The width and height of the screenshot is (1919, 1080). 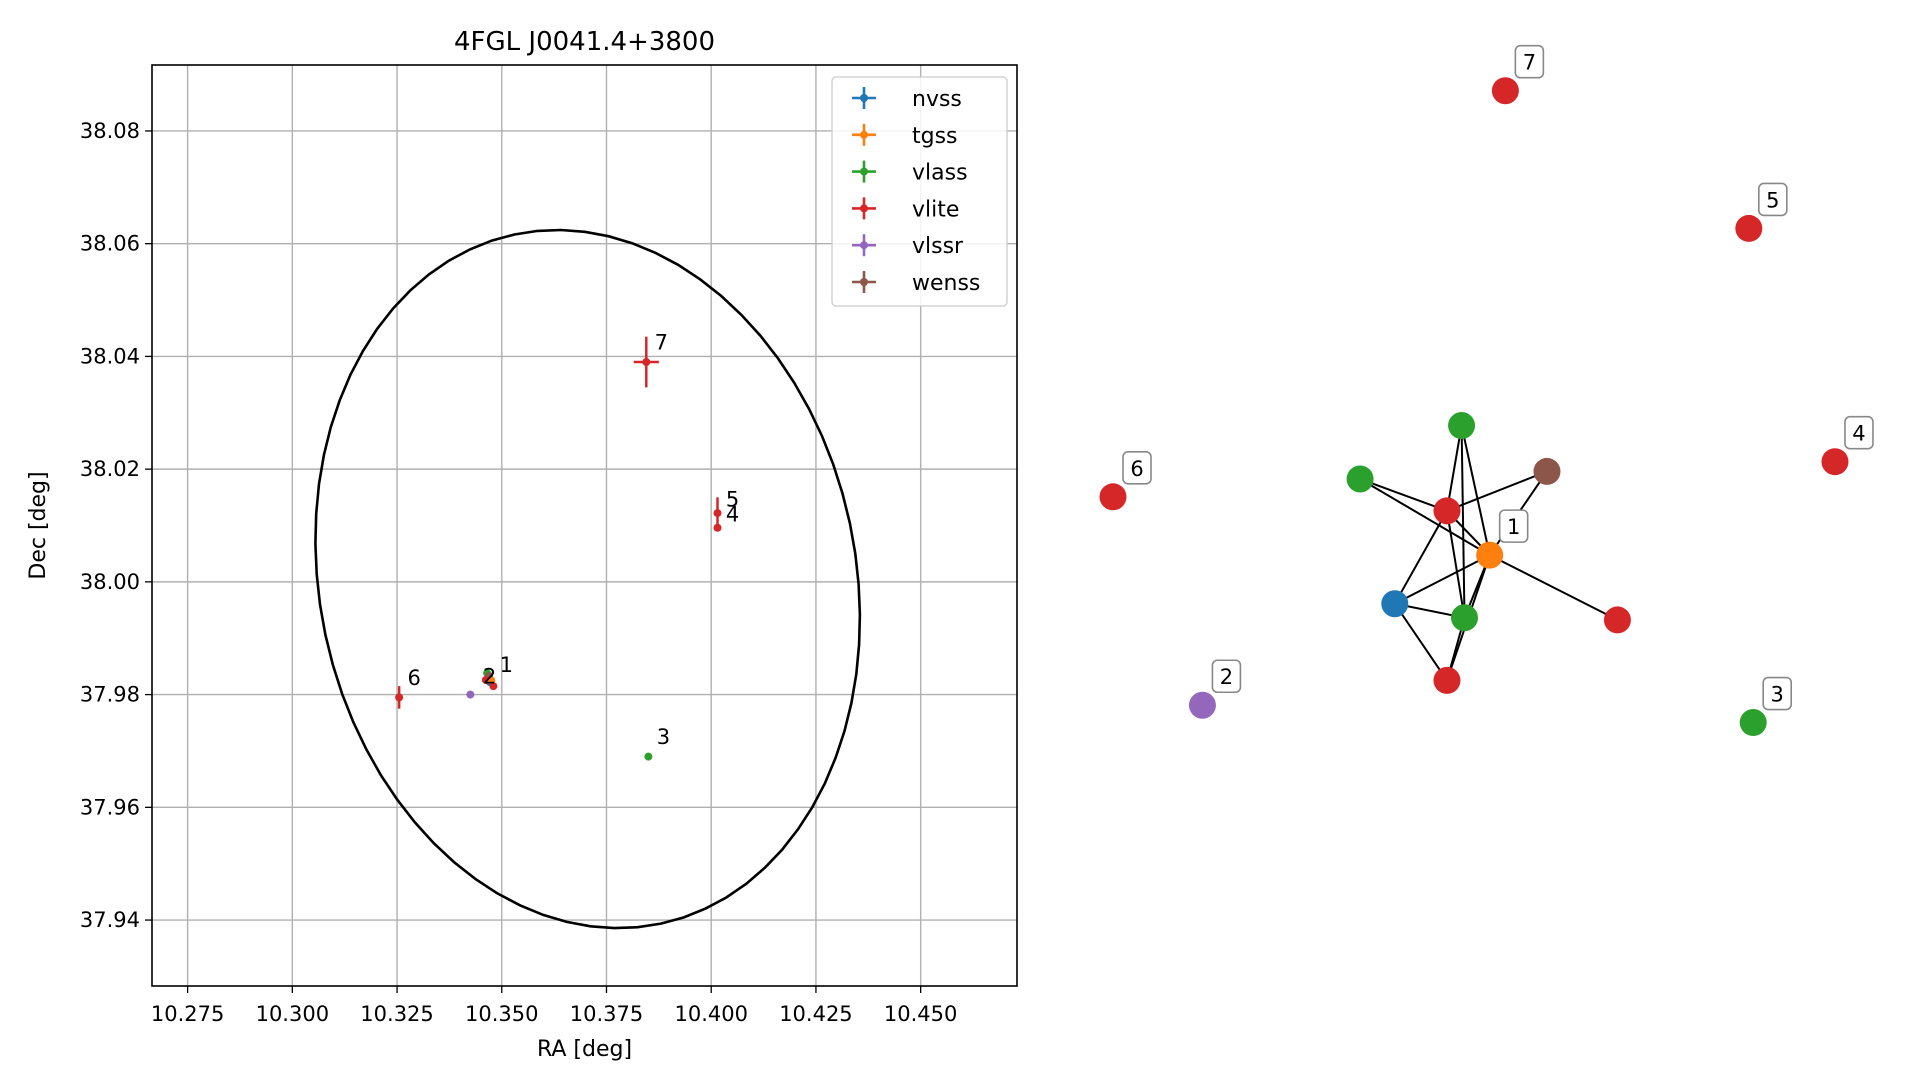 What do you see at coordinates (710, 1014) in the screenshot?
I see `x-tick-label: 10.400` at bounding box center [710, 1014].